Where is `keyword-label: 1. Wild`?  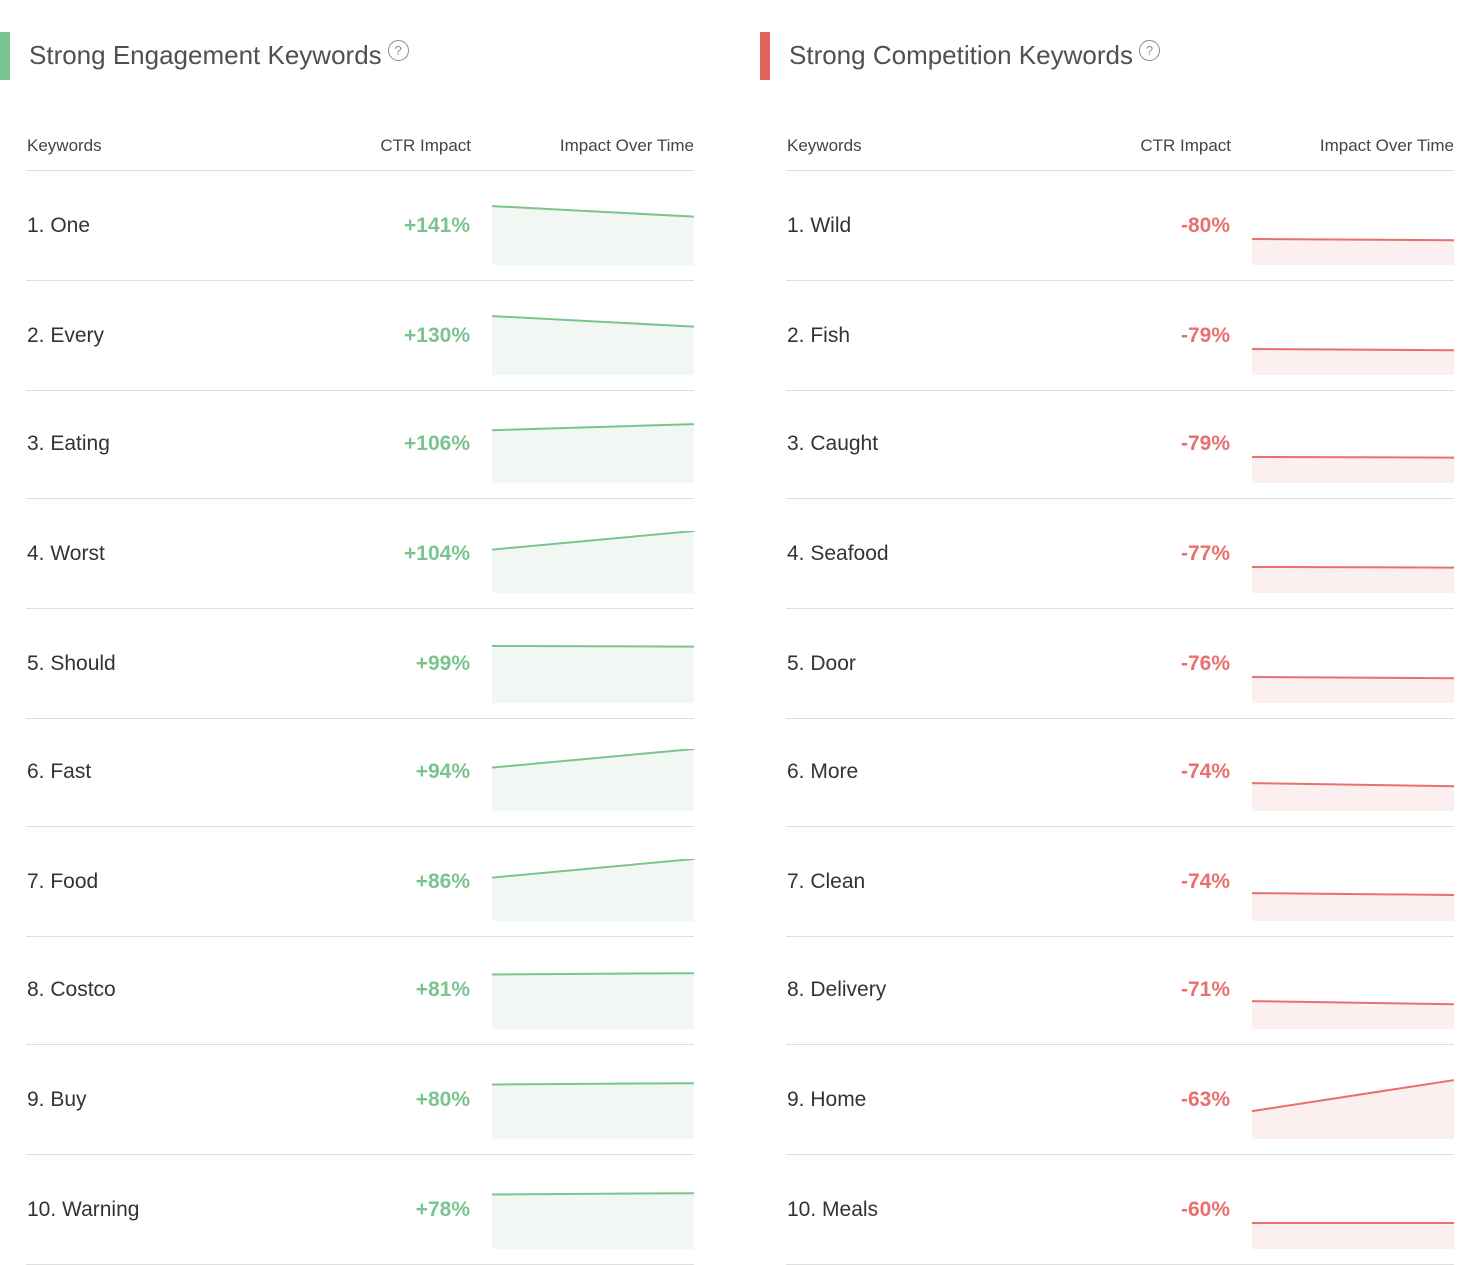 keyword-label: 1. Wild is located at coordinates (819, 225).